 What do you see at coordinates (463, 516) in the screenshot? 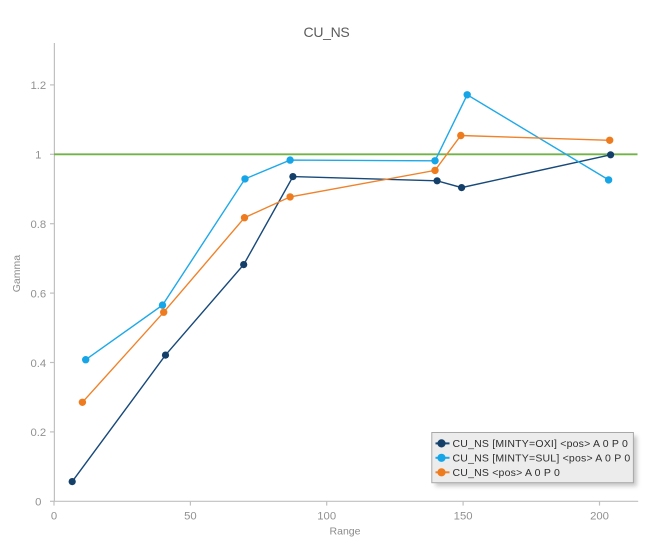
I see `svg-text: 150` at bounding box center [463, 516].